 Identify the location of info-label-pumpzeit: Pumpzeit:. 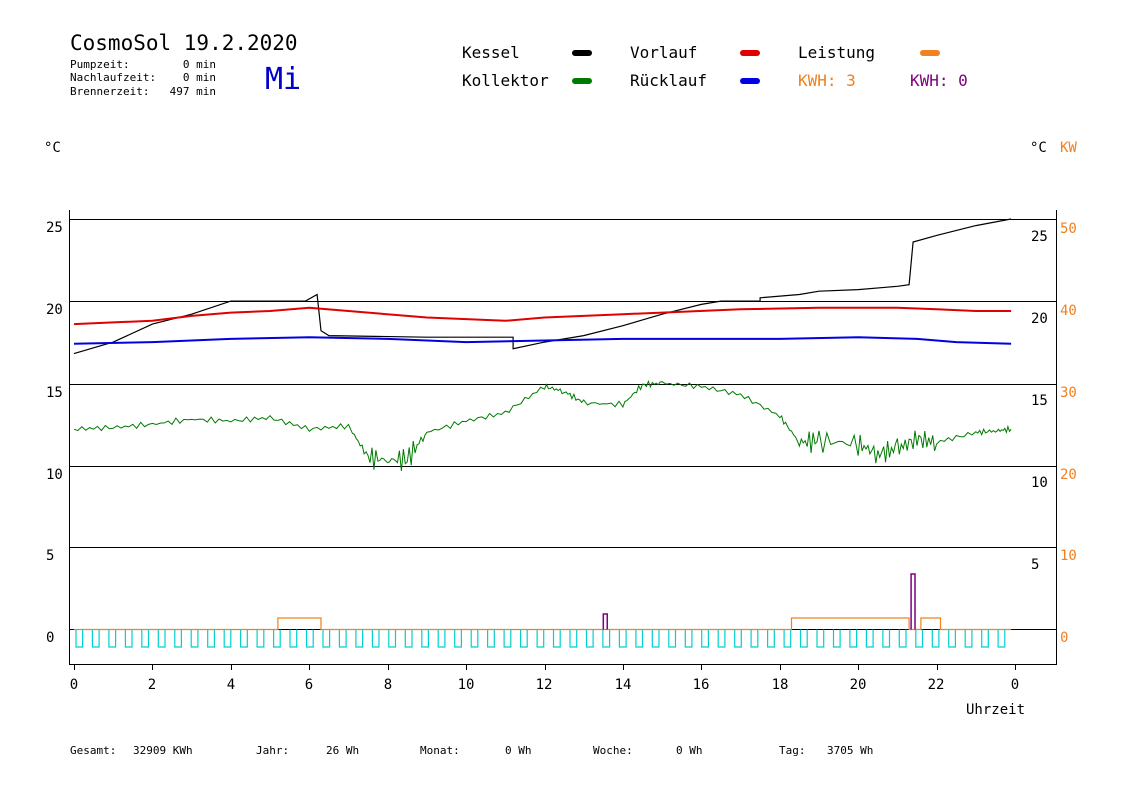
(100, 64).